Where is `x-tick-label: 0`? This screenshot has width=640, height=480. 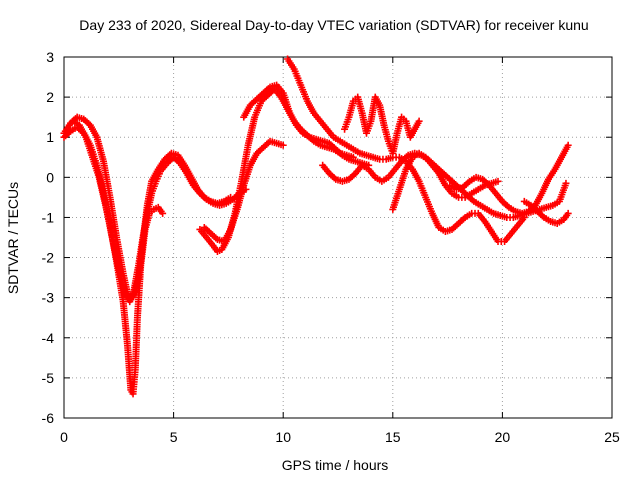
x-tick-label: 0 is located at coordinates (64, 437).